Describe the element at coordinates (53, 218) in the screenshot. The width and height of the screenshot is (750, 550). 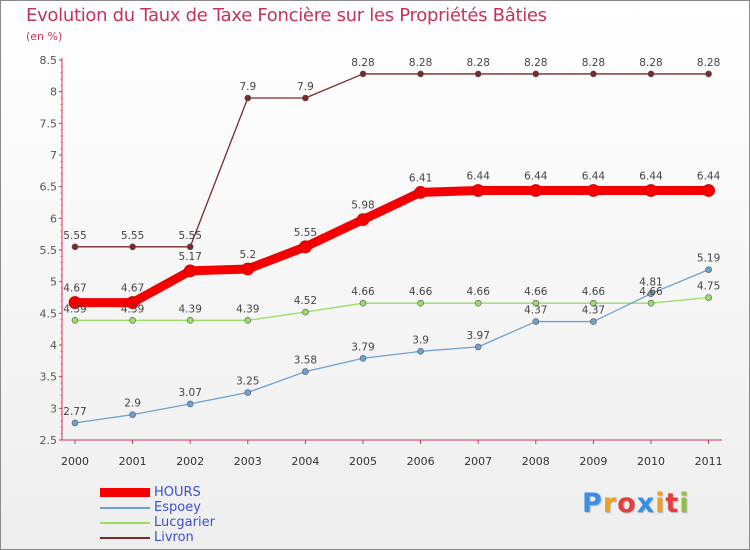
I see `y-tick-label: 6` at that location.